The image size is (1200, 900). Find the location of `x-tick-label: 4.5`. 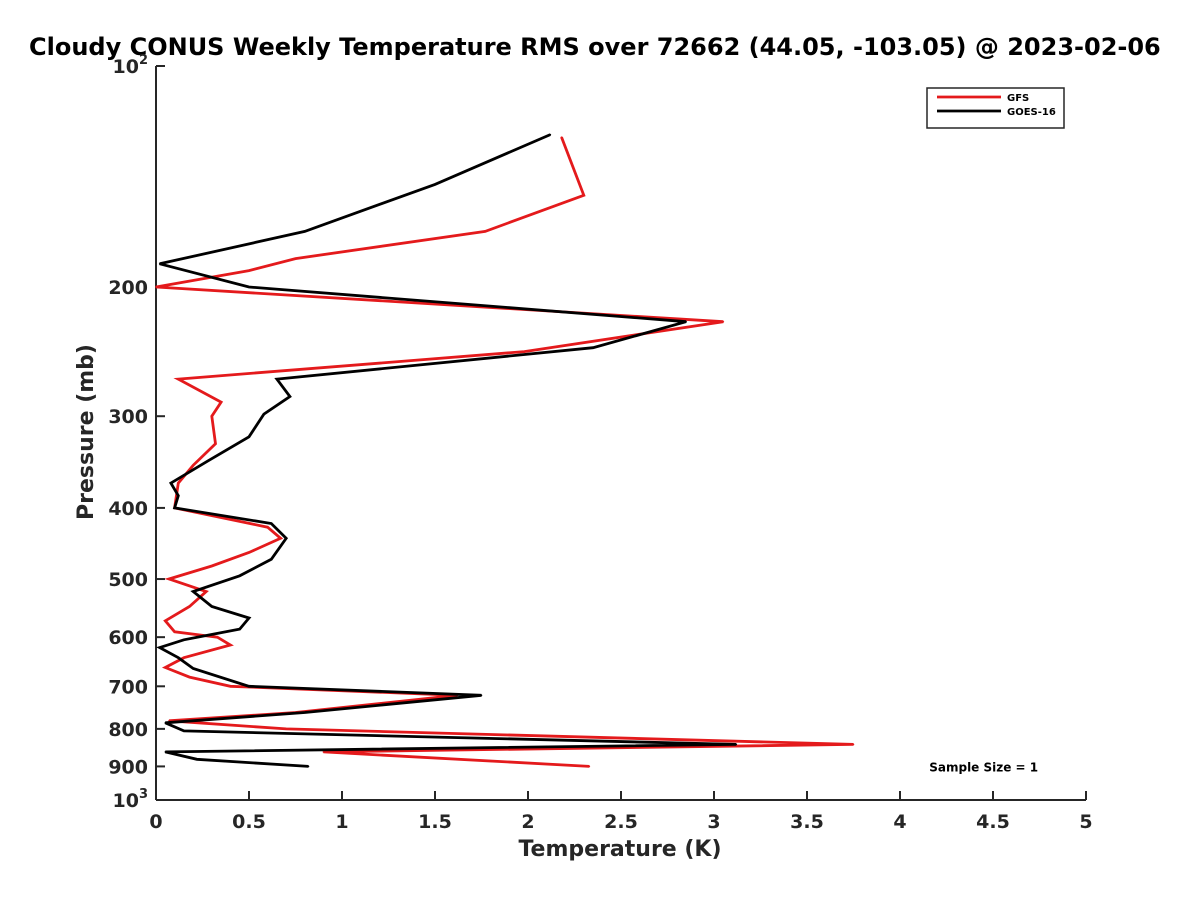

x-tick-label: 4.5 is located at coordinates (993, 822).